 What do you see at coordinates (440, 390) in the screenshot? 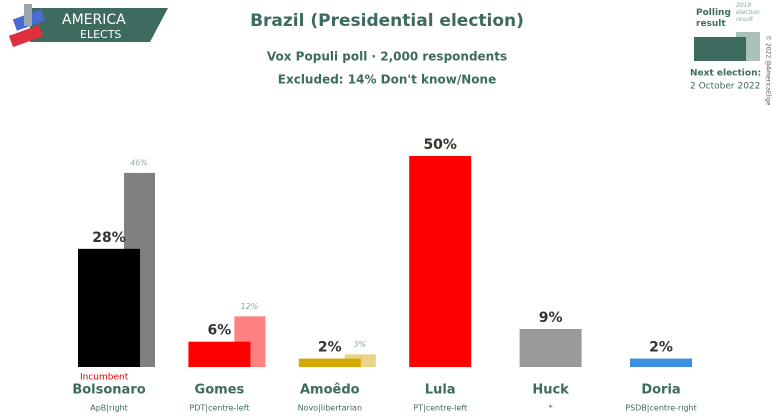
I see `x-tick-label: Lula` at bounding box center [440, 390].